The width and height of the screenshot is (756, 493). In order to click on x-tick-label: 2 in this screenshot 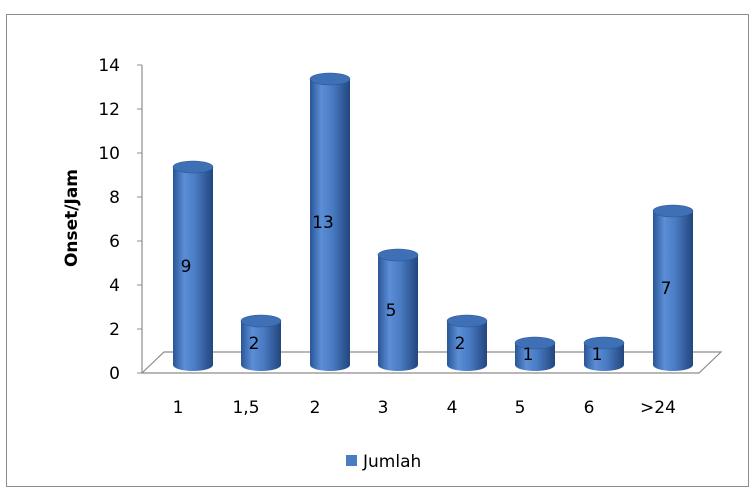, I will do `click(315, 408)`.